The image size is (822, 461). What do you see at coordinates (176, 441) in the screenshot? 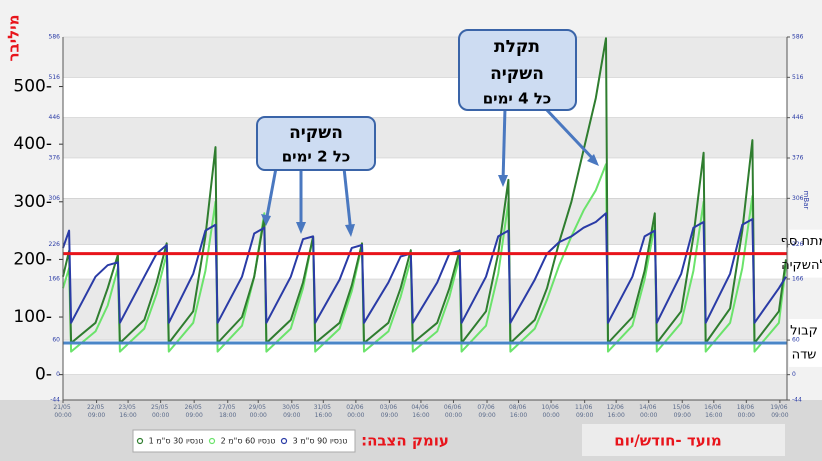
I see `legend-label: טנסיו 30 ס"מ 1` at bounding box center [176, 441].